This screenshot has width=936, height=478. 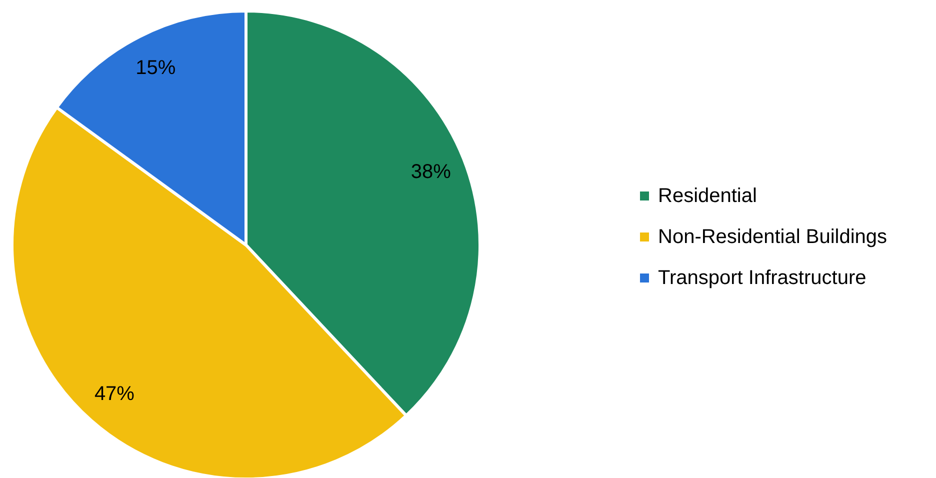 What do you see at coordinates (762, 278) in the screenshot?
I see `legend-label: Transport Infrastructure` at bounding box center [762, 278].